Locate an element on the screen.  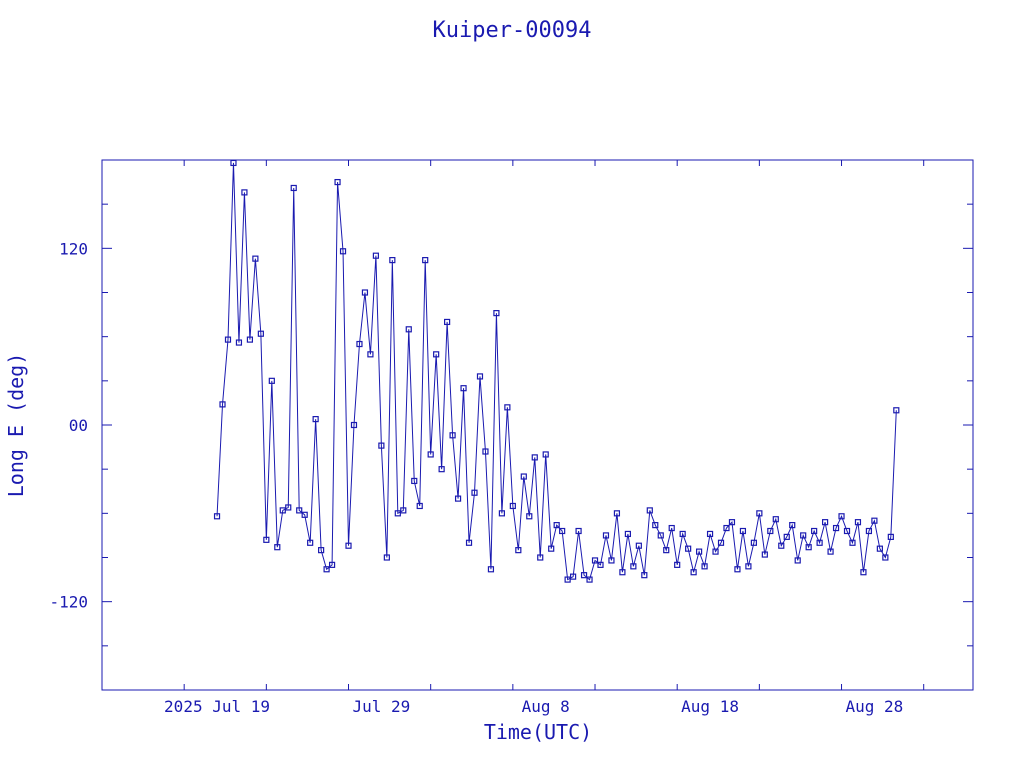
x-tick-label: Aug 28 is located at coordinates (874, 706).